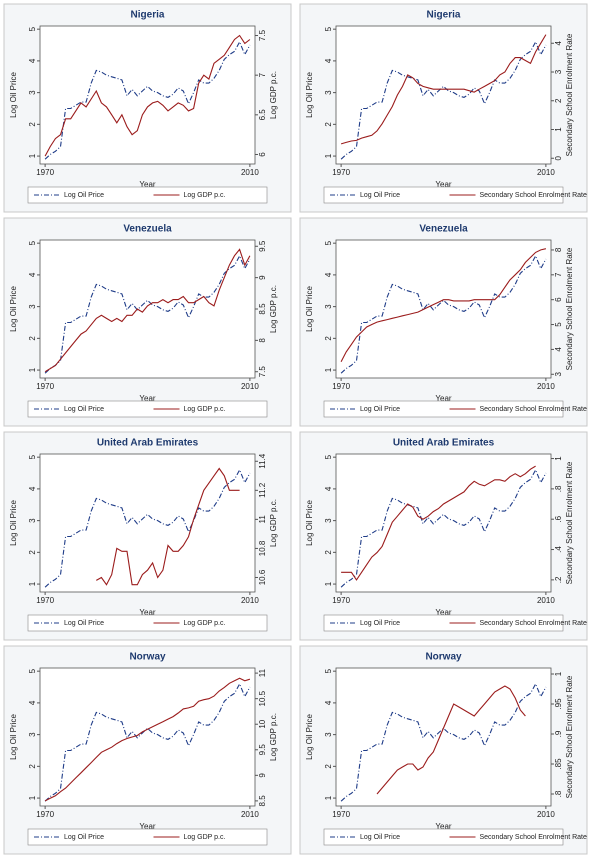  What do you see at coordinates (262, 548) in the screenshot?
I see `y2-tick-label: 10.8` at bounding box center [262, 548].